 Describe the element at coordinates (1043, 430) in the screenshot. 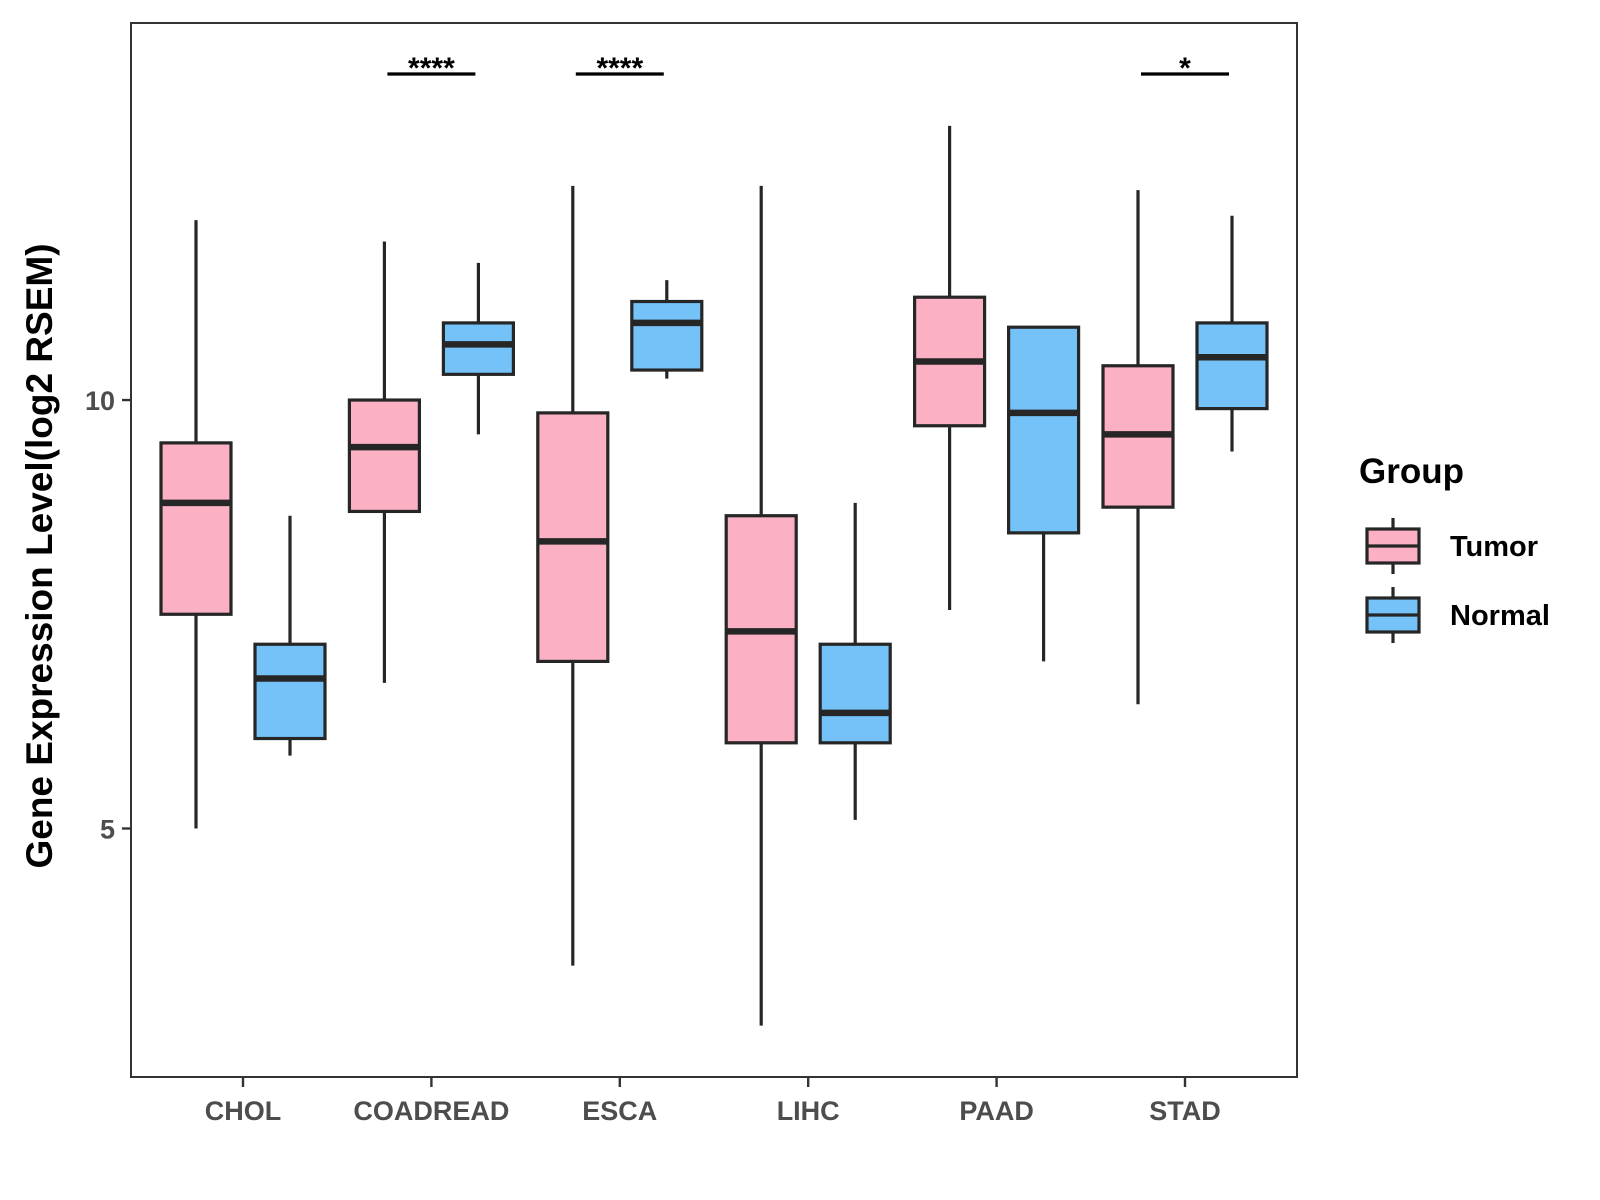

I see `box-normal-paad` at that location.